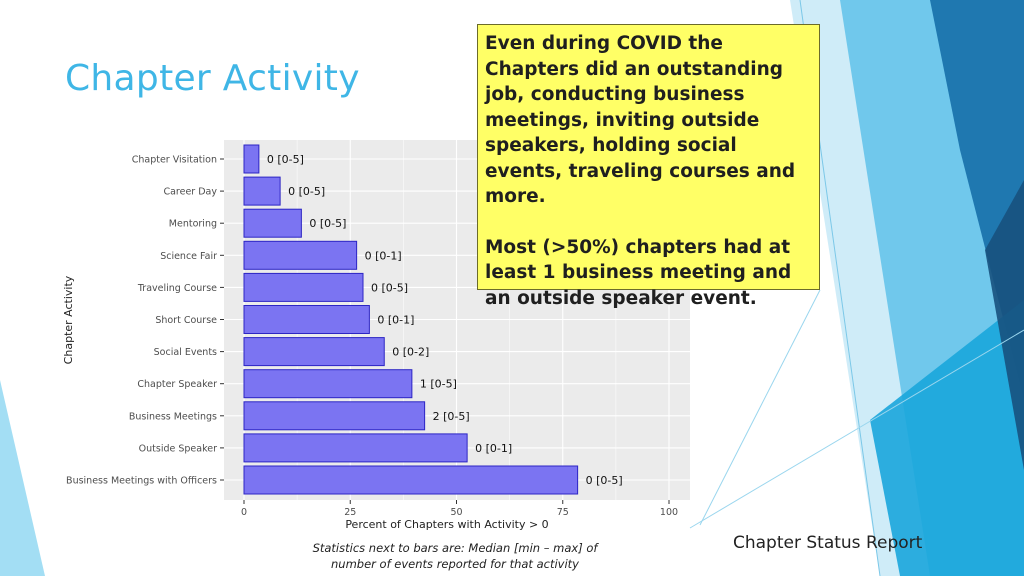 This screenshot has height=576, width=1024. What do you see at coordinates (828, 543) in the screenshot?
I see `footer-title: Chapter Status Report` at bounding box center [828, 543].